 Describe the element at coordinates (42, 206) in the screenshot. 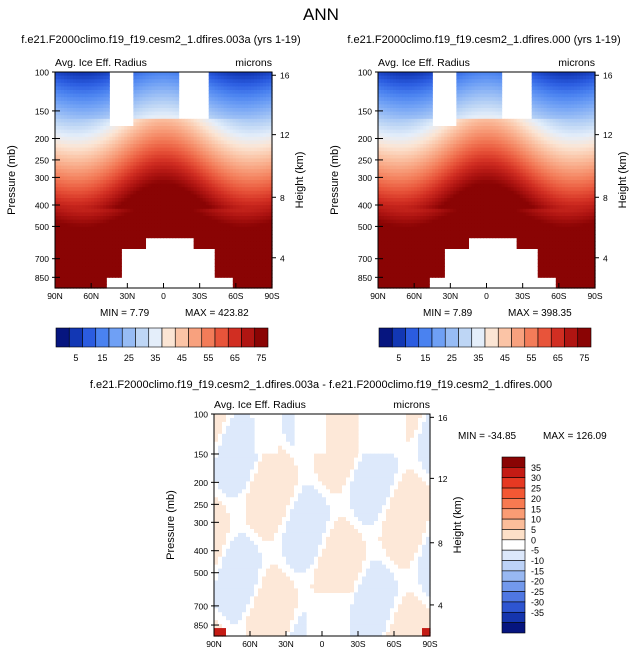

I see `y-tick-label: 400` at that location.